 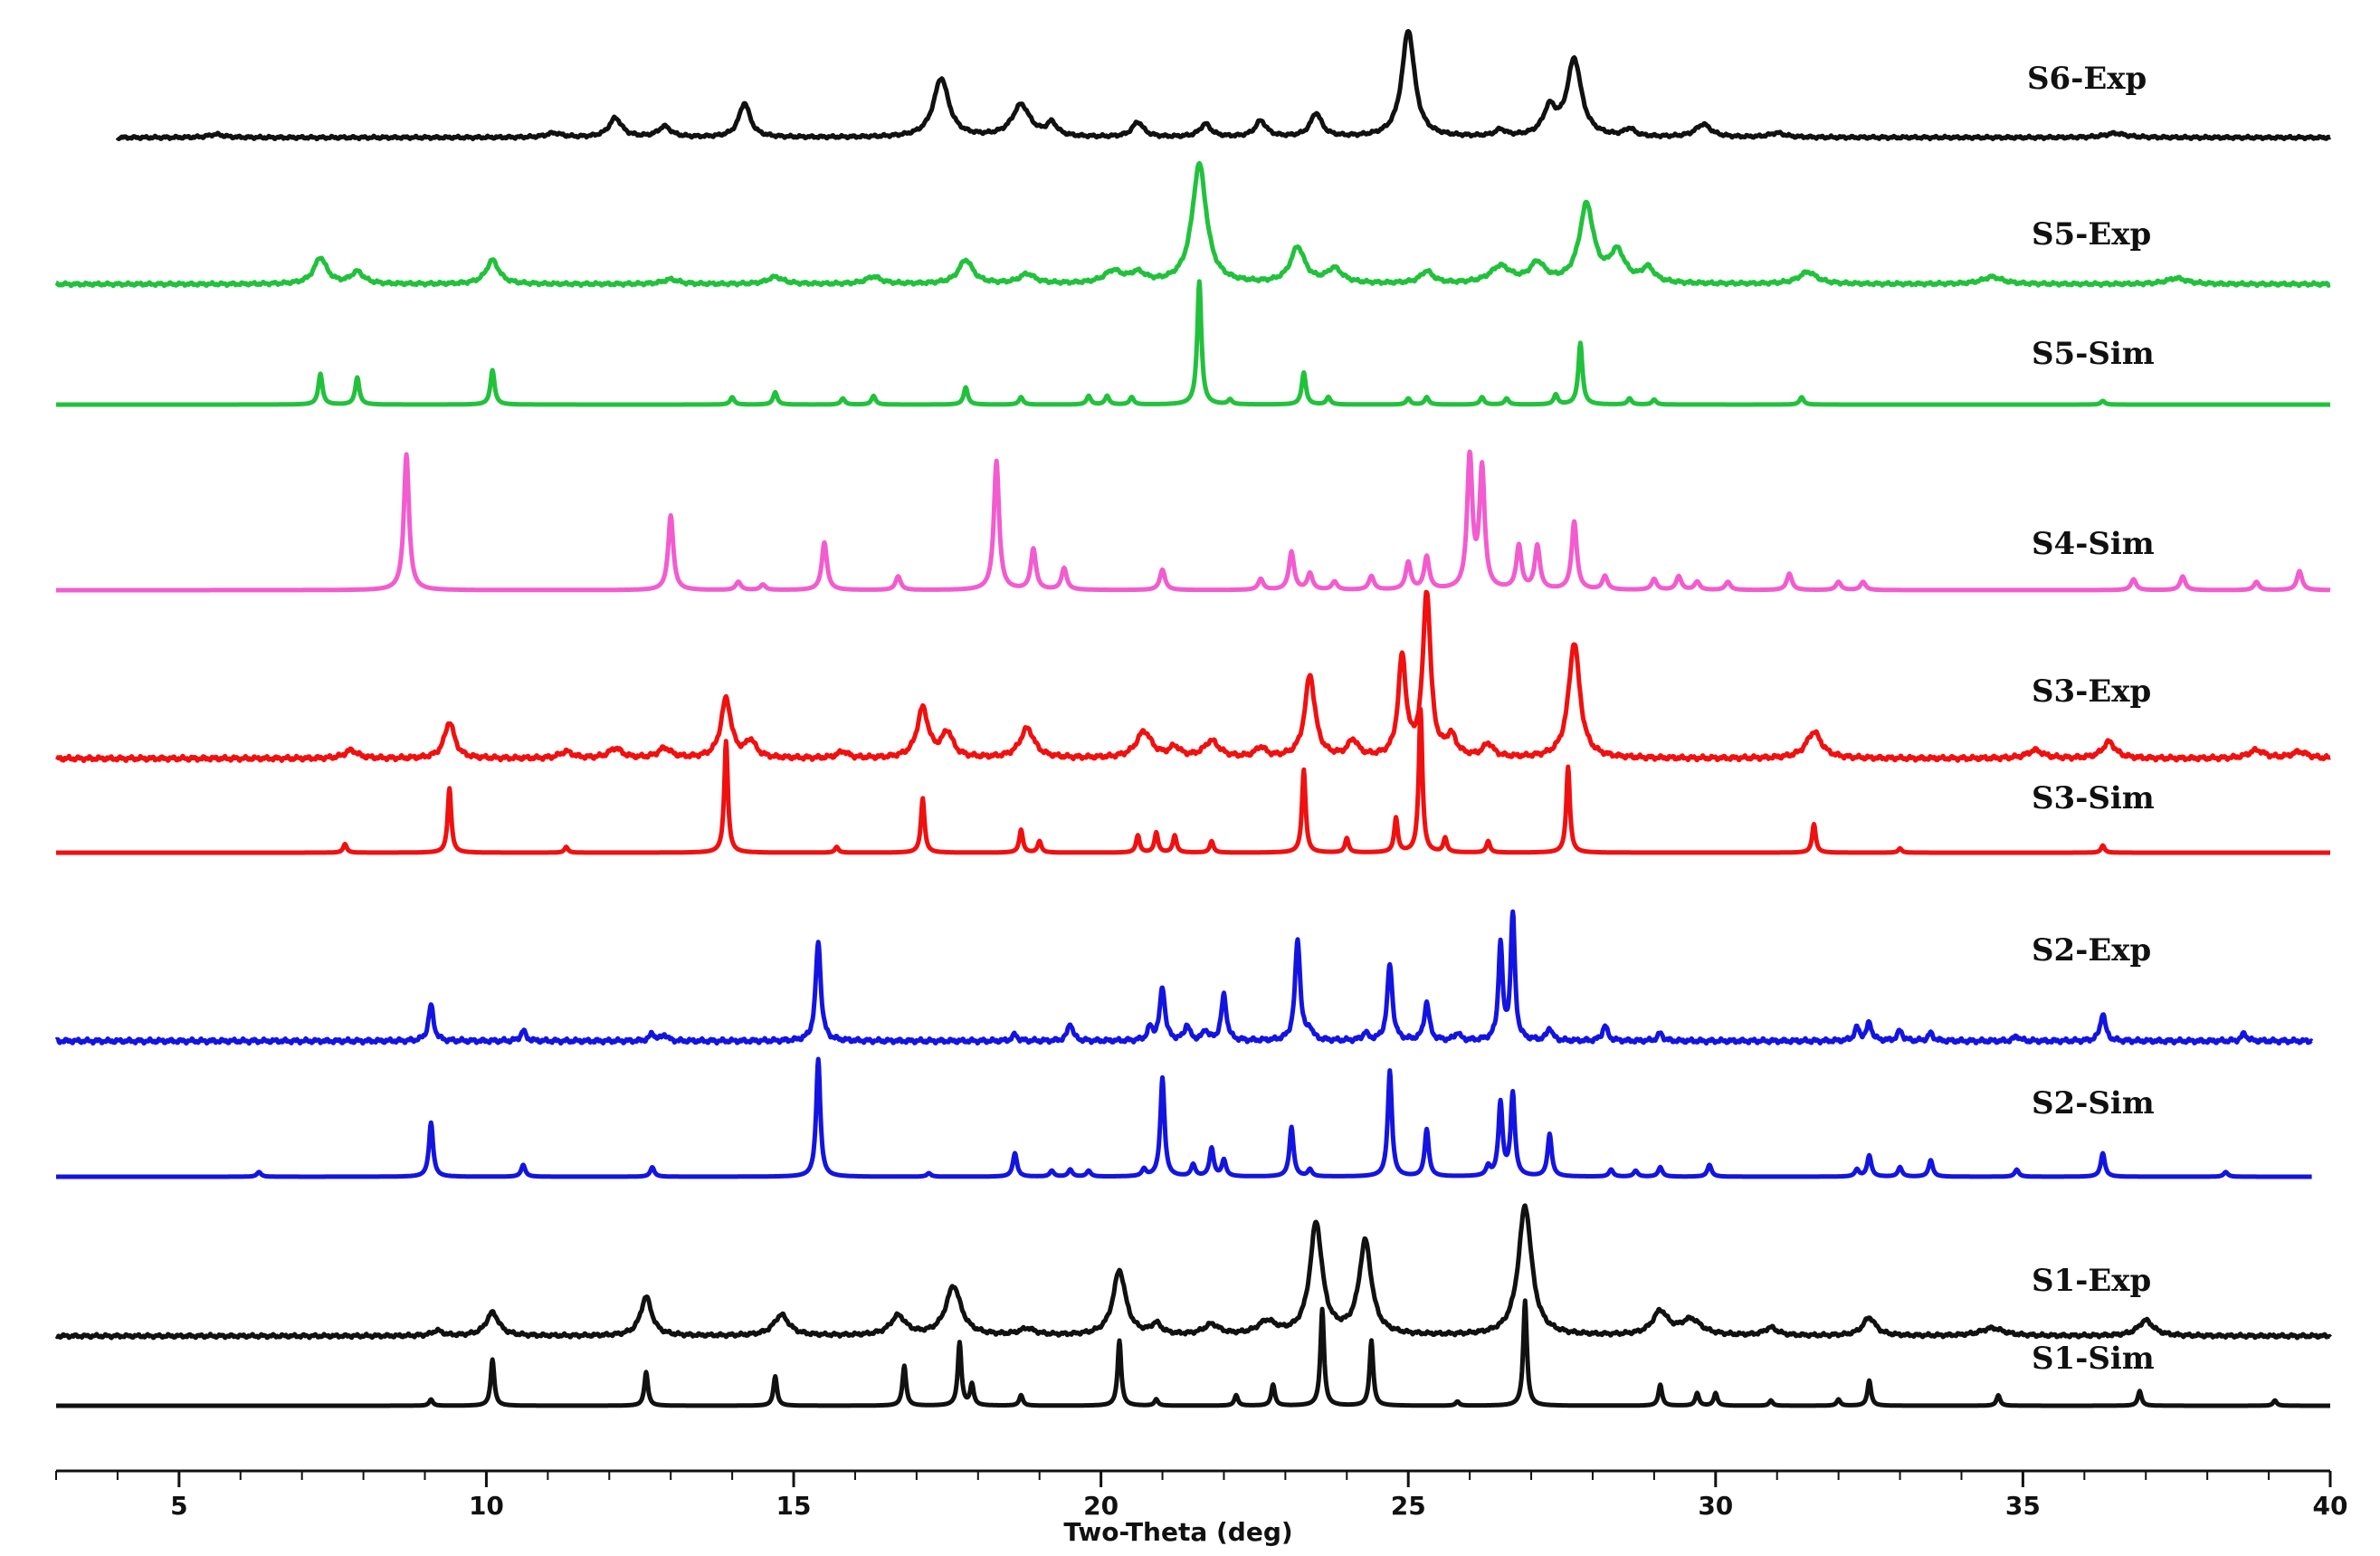 I want to click on x-axis: 5 10 15 20 25 30 35 40, so click(x=1201, y=1495).